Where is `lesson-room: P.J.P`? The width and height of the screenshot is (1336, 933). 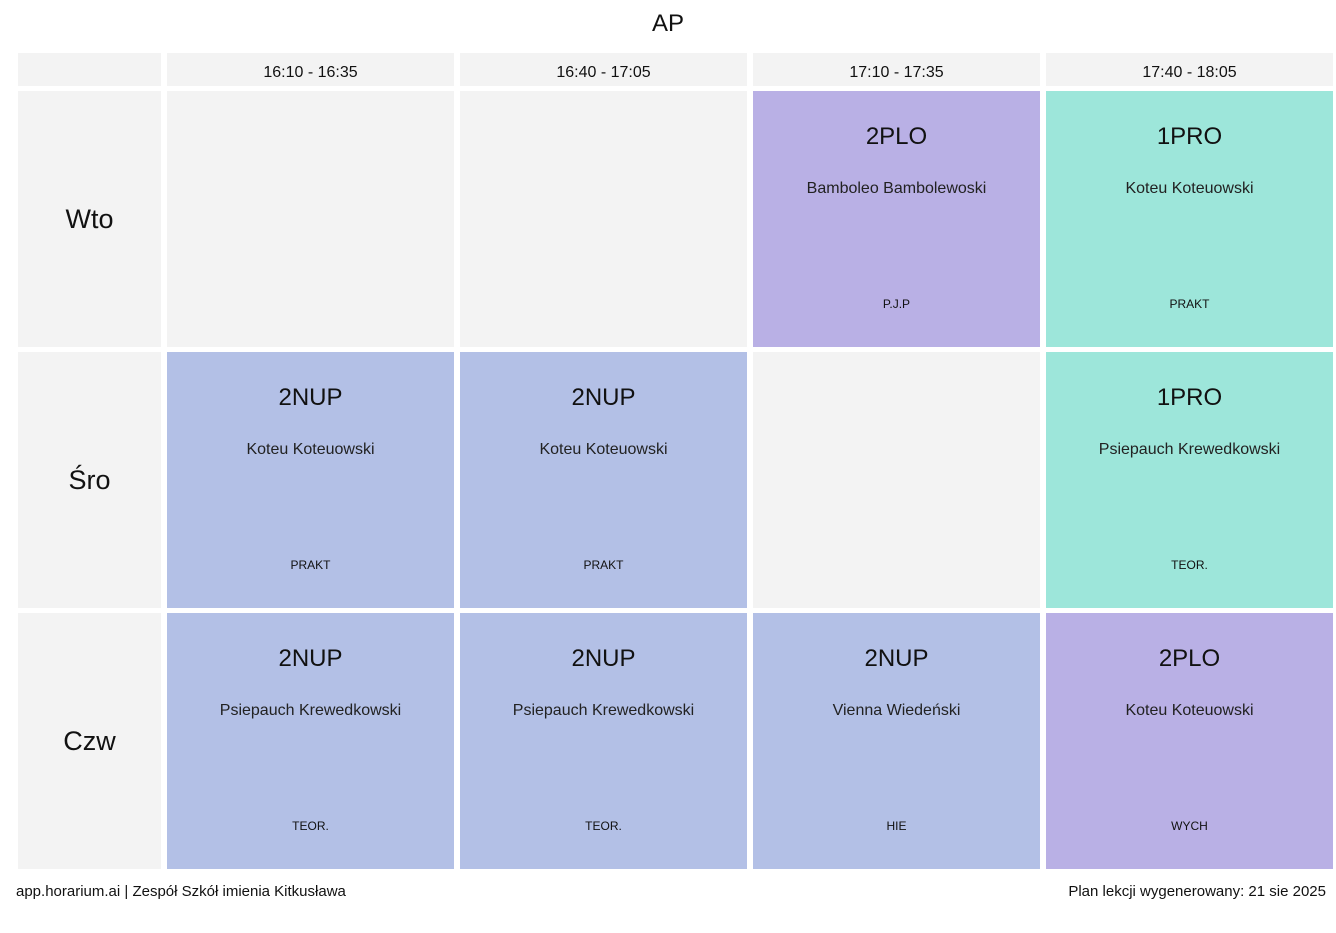 lesson-room: P.J.P is located at coordinates (896, 304).